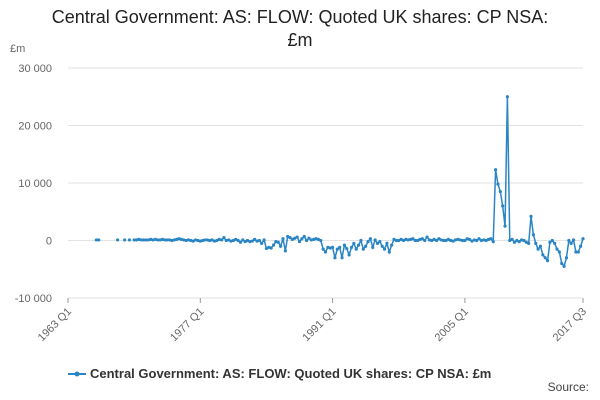  What do you see at coordinates (452, 325) in the screenshot?
I see `x-tick-label: 2005 Q1` at bounding box center [452, 325].